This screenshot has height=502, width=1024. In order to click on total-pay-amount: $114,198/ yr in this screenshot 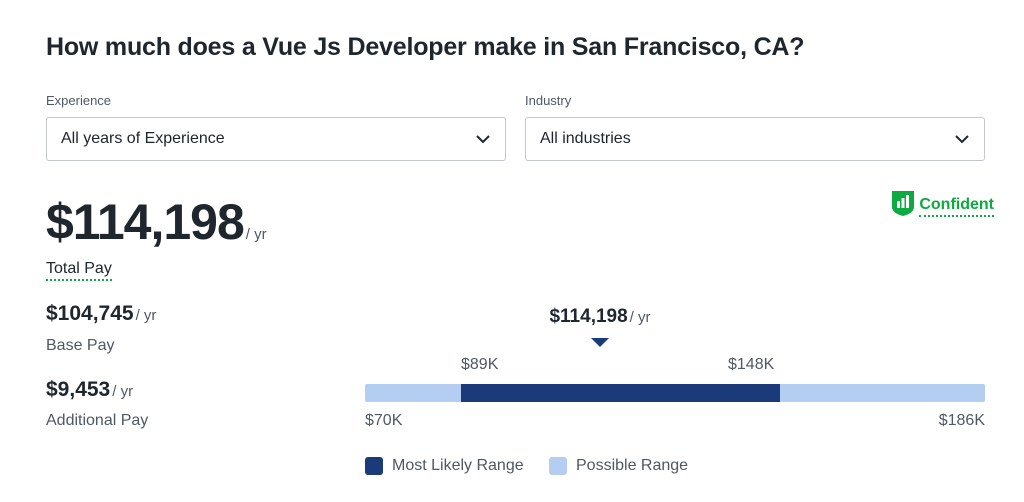, I will do `click(156, 222)`.